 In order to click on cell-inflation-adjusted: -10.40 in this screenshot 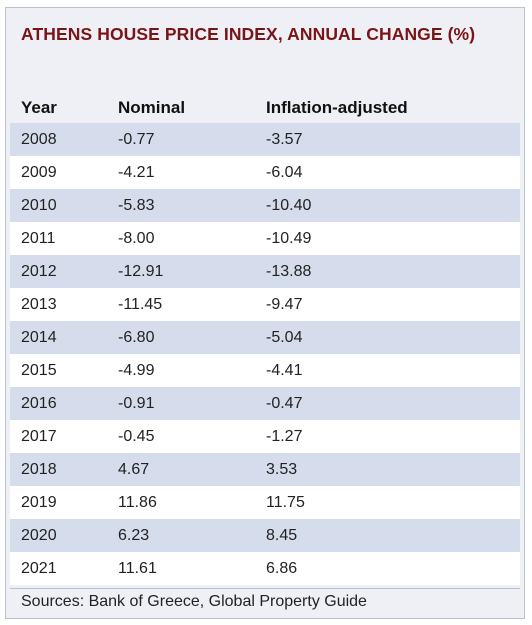, I will do `click(289, 205)`.